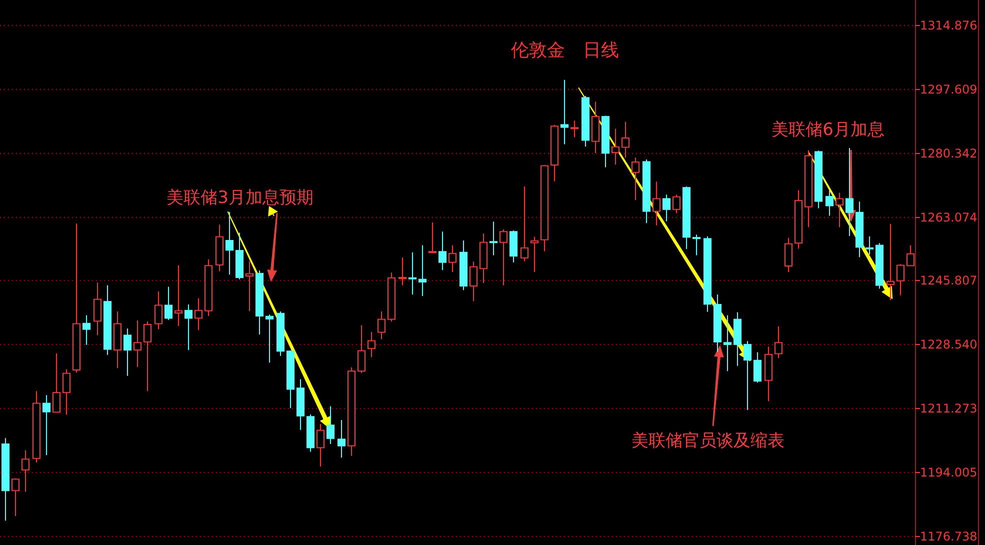 The image size is (985, 545). Describe the element at coordinates (949, 345) in the screenshot. I see `y-tick-label: 1228.540` at that location.